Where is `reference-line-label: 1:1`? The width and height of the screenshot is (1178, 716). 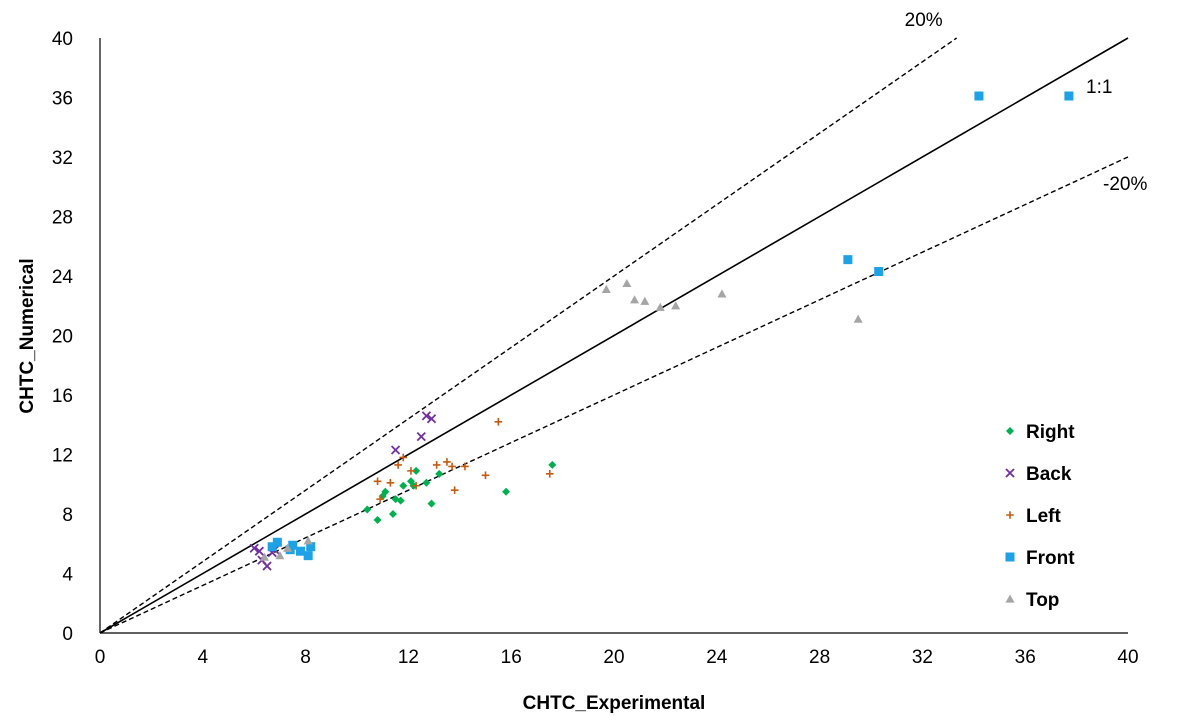 reference-line-label: 1:1 is located at coordinates (1099, 87).